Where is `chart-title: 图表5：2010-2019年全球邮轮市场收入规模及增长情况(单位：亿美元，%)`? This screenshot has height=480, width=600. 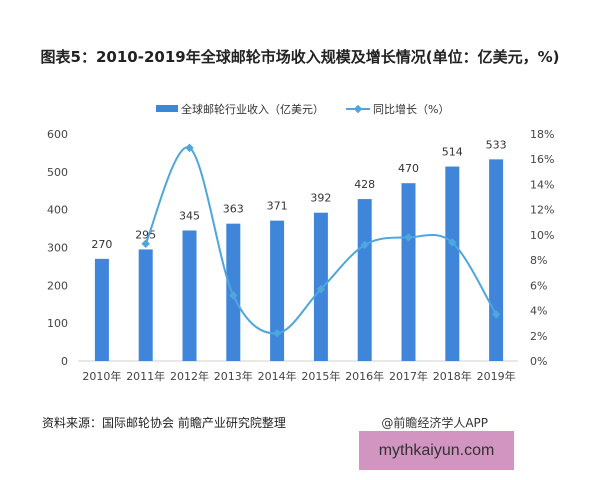
chart-title: 图表5：2010-2019年全球邮轮市场收入规模及增长情况(单位：亿美元，%) is located at coordinates (300, 57).